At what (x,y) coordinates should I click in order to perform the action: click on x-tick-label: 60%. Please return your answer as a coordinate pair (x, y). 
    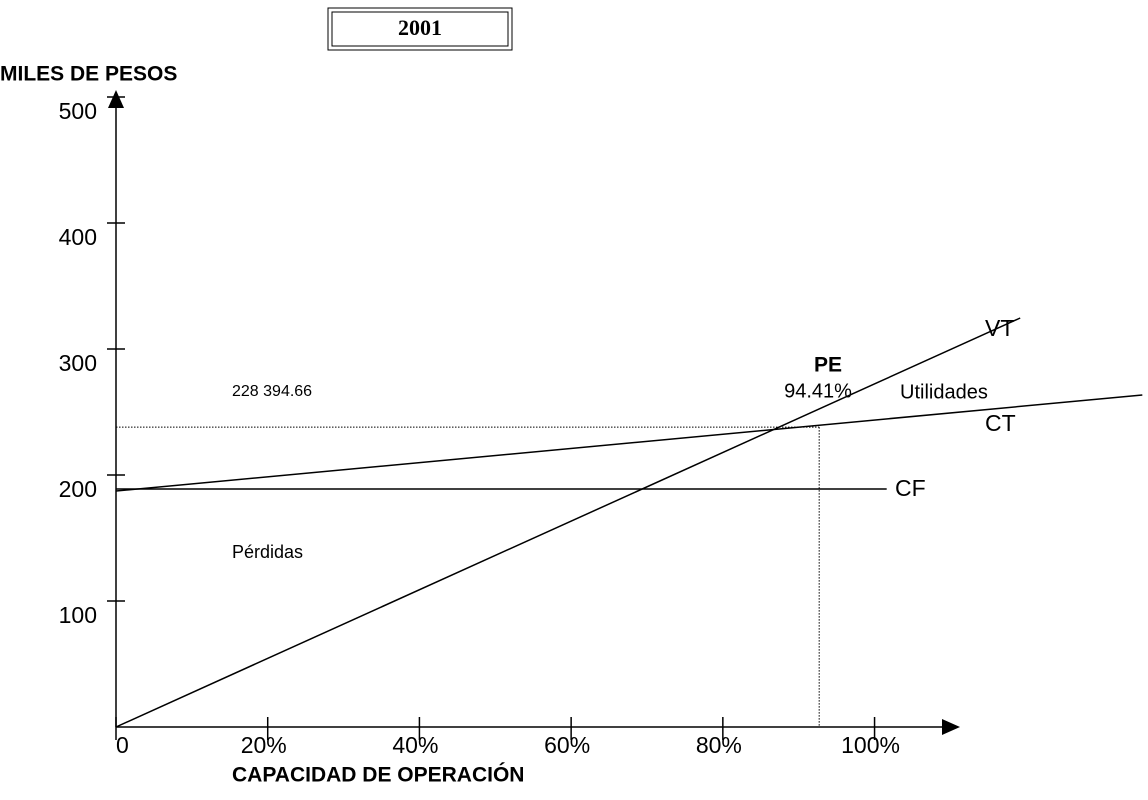
    Looking at the image, I should click on (567, 745).